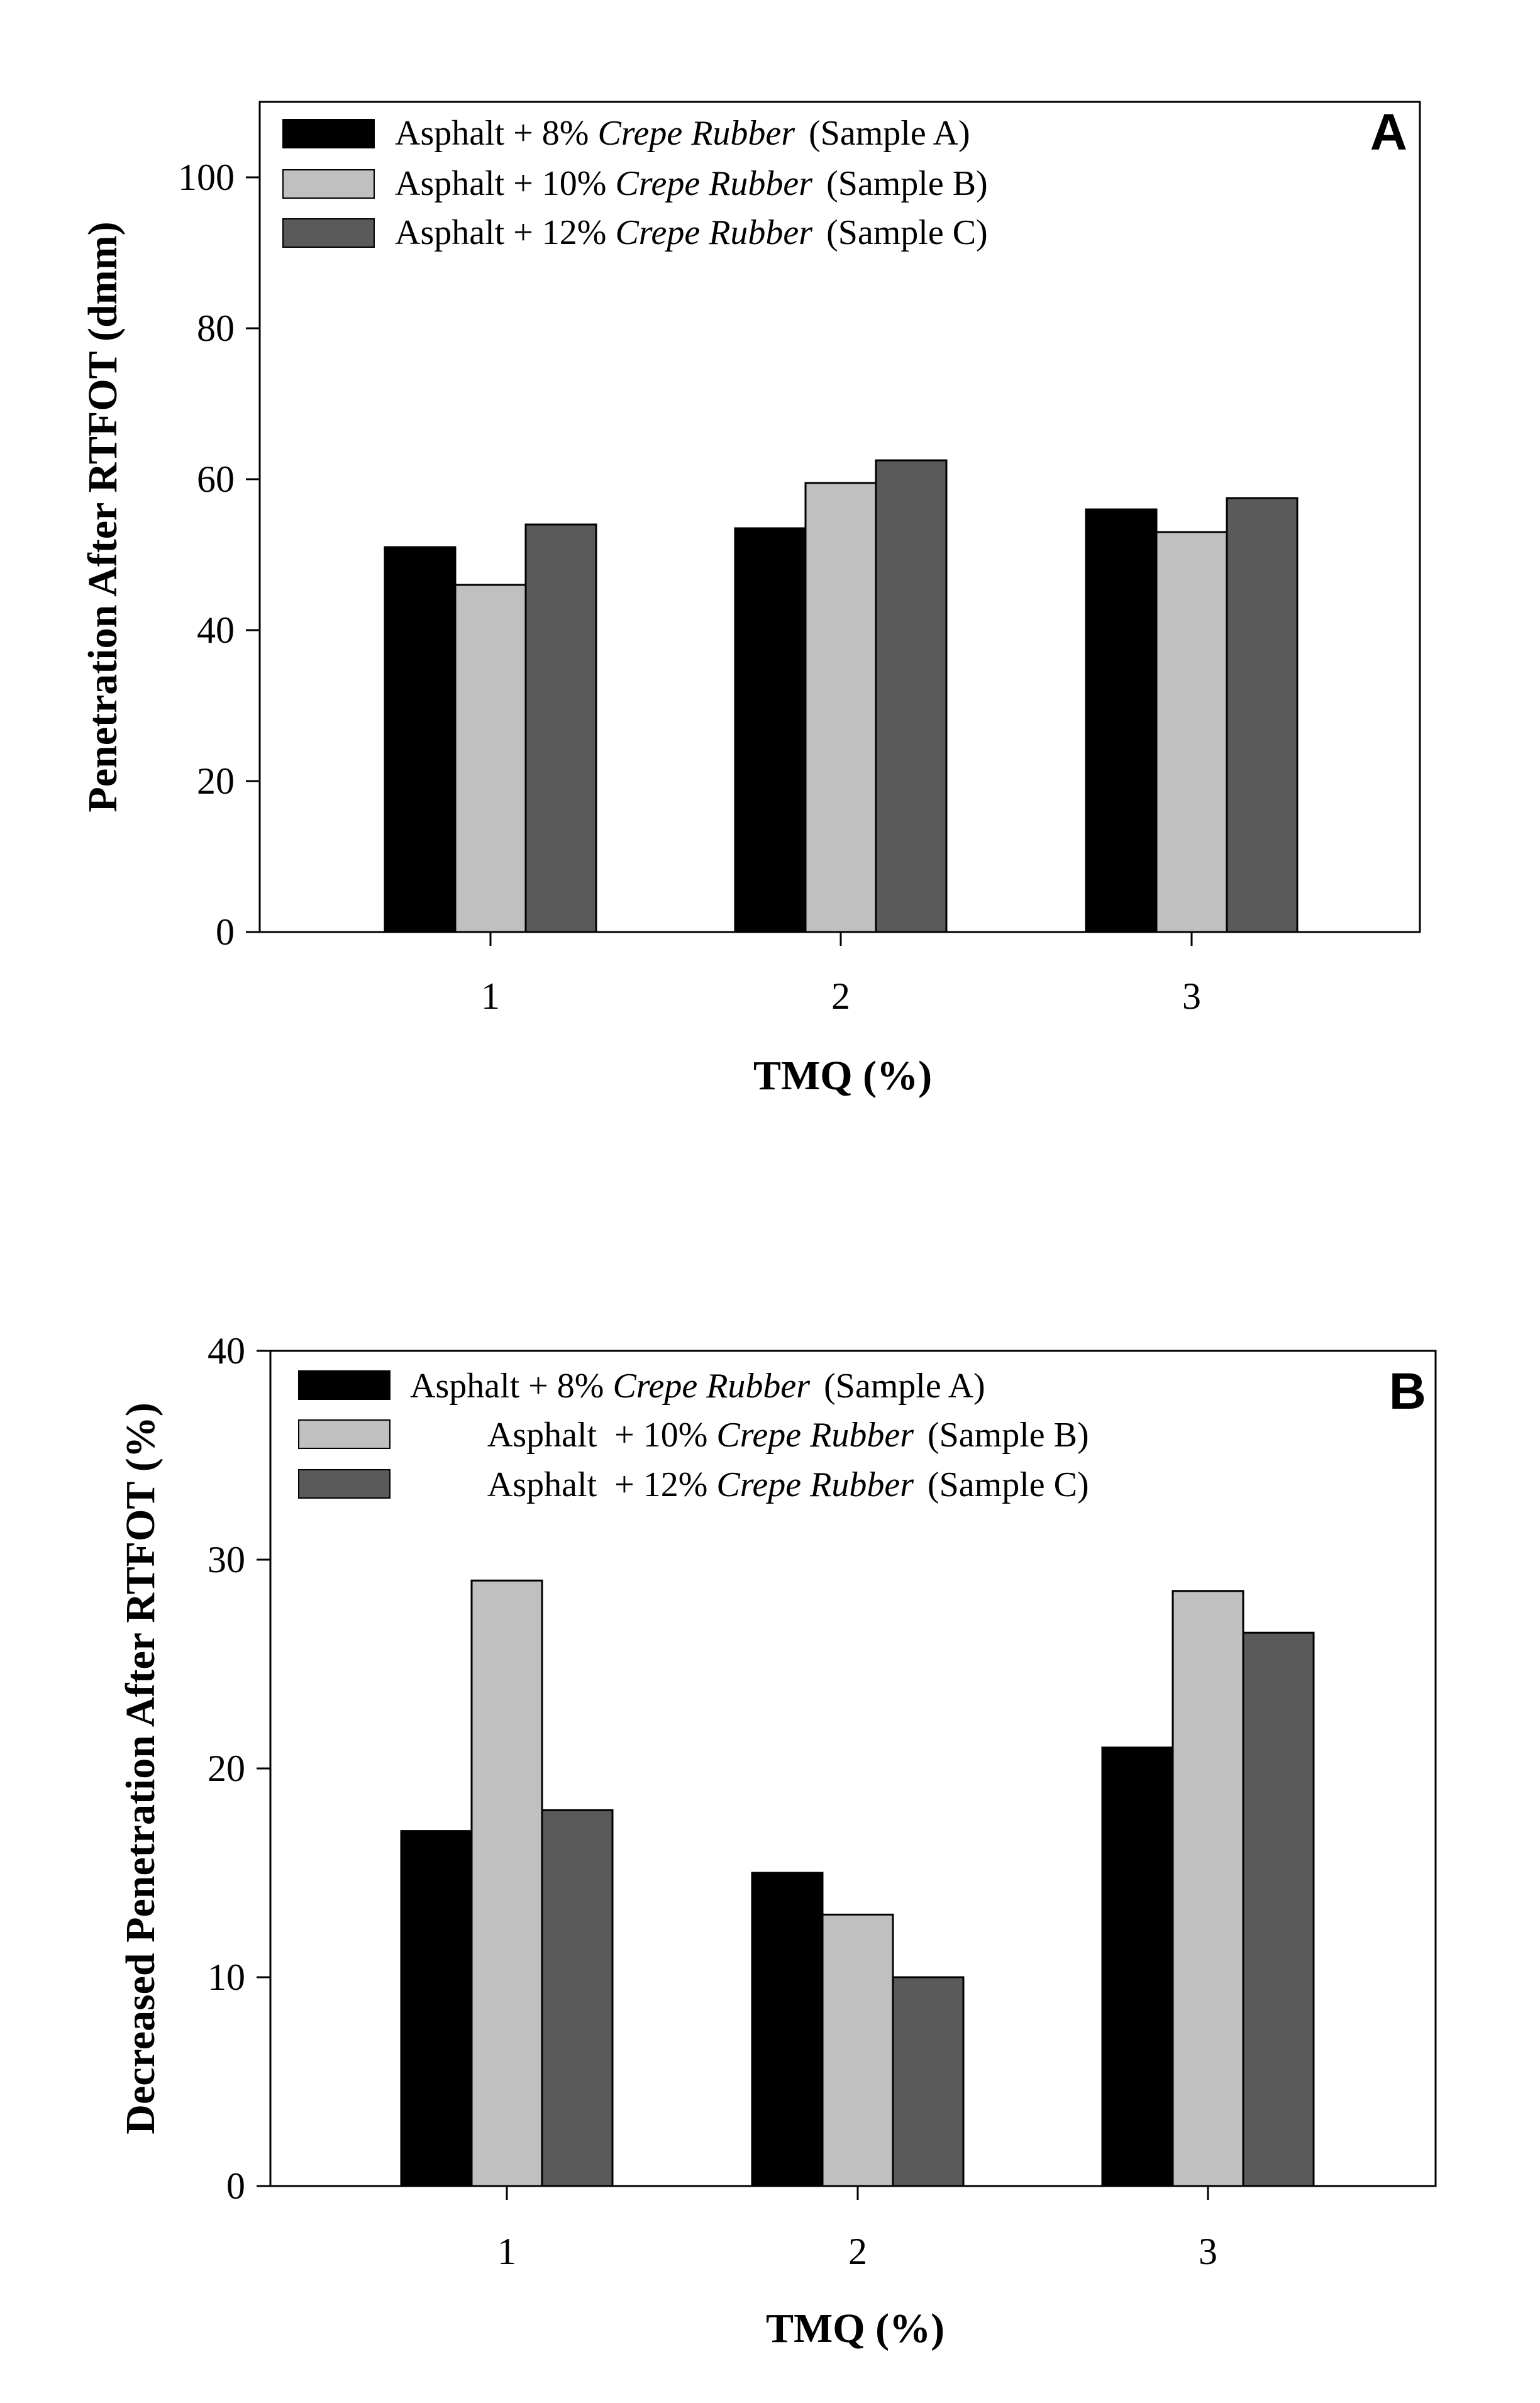  What do you see at coordinates (206, 177) in the screenshot?
I see `y-tick-label: 100` at bounding box center [206, 177].